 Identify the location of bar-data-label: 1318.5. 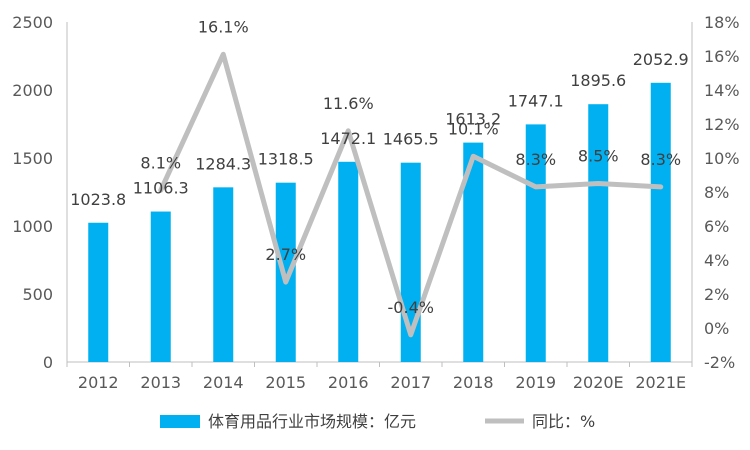
(286, 159).